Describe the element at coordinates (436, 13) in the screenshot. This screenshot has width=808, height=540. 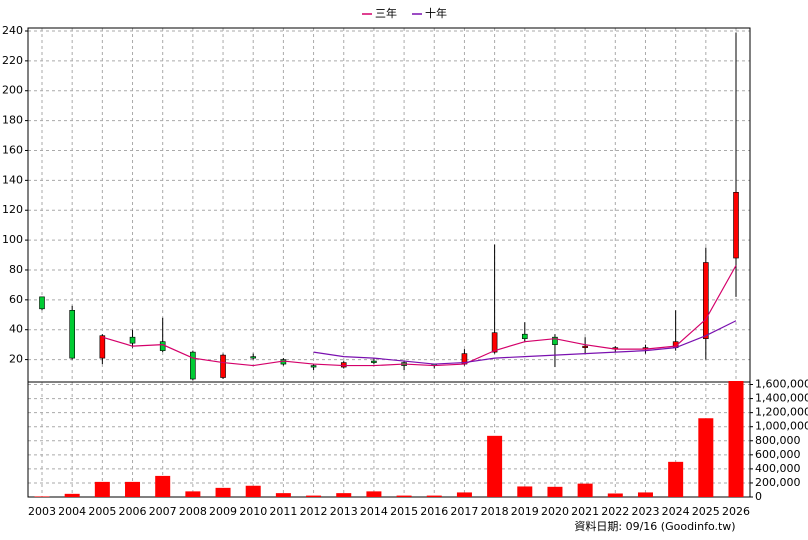
I see `legend-label: 十年` at that location.